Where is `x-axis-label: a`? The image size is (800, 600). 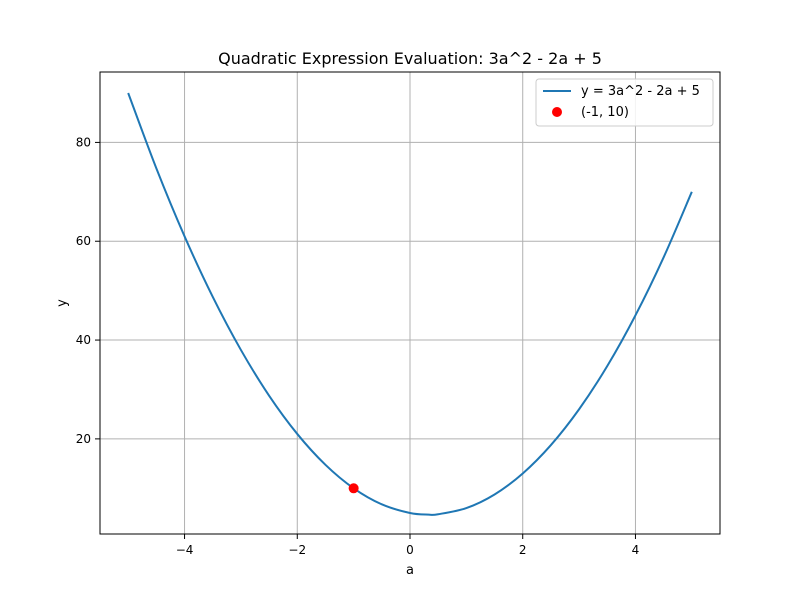
x-axis-label: a is located at coordinates (410, 570).